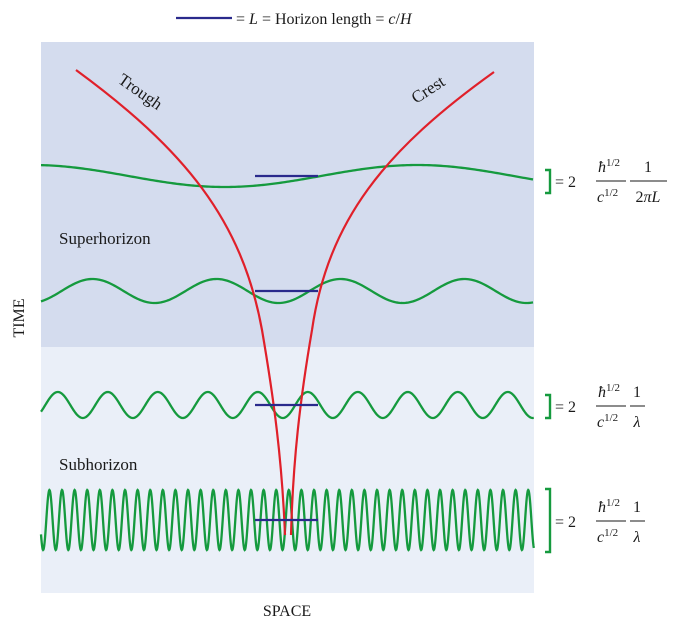 The image size is (698, 624). What do you see at coordinates (287, 611) in the screenshot?
I see `space-axis-label: SPACE` at bounding box center [287, 611].